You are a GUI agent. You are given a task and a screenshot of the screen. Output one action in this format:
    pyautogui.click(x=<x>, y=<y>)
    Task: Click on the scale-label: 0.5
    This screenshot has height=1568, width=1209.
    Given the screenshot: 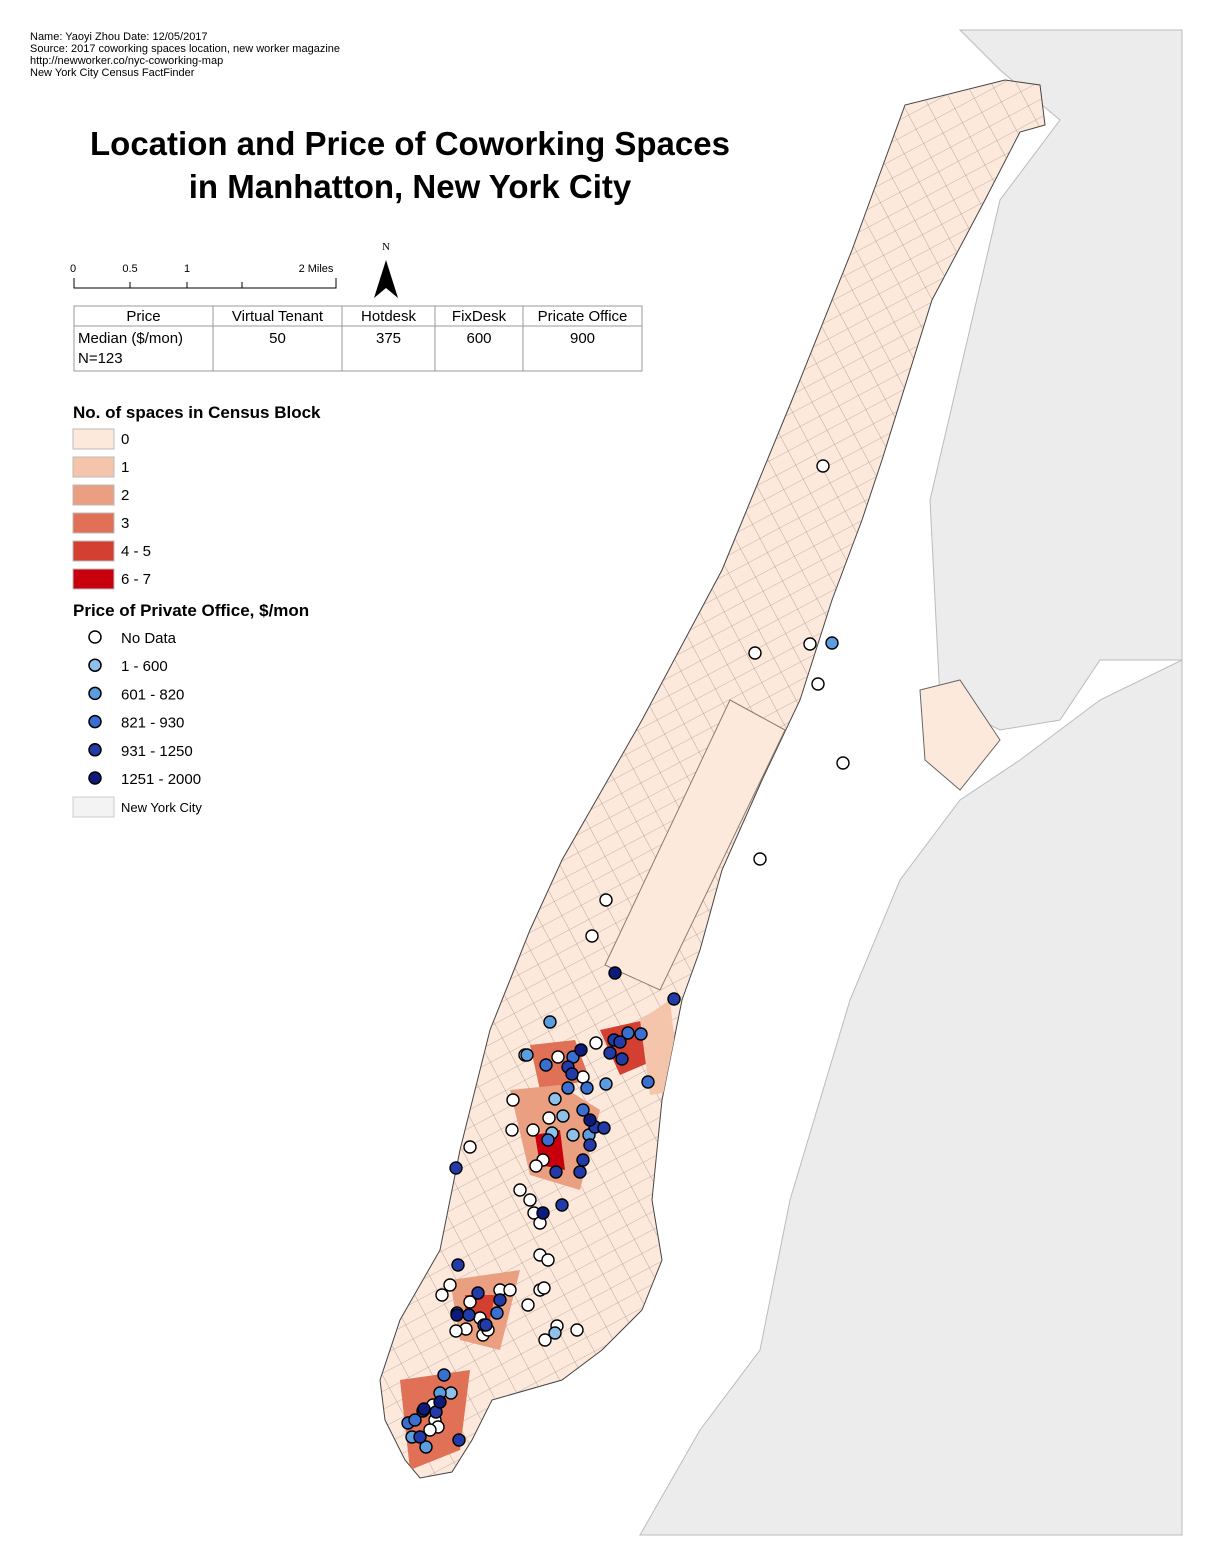 What is the action you would take?
    pyautogui.click(x=129, y=269)
    